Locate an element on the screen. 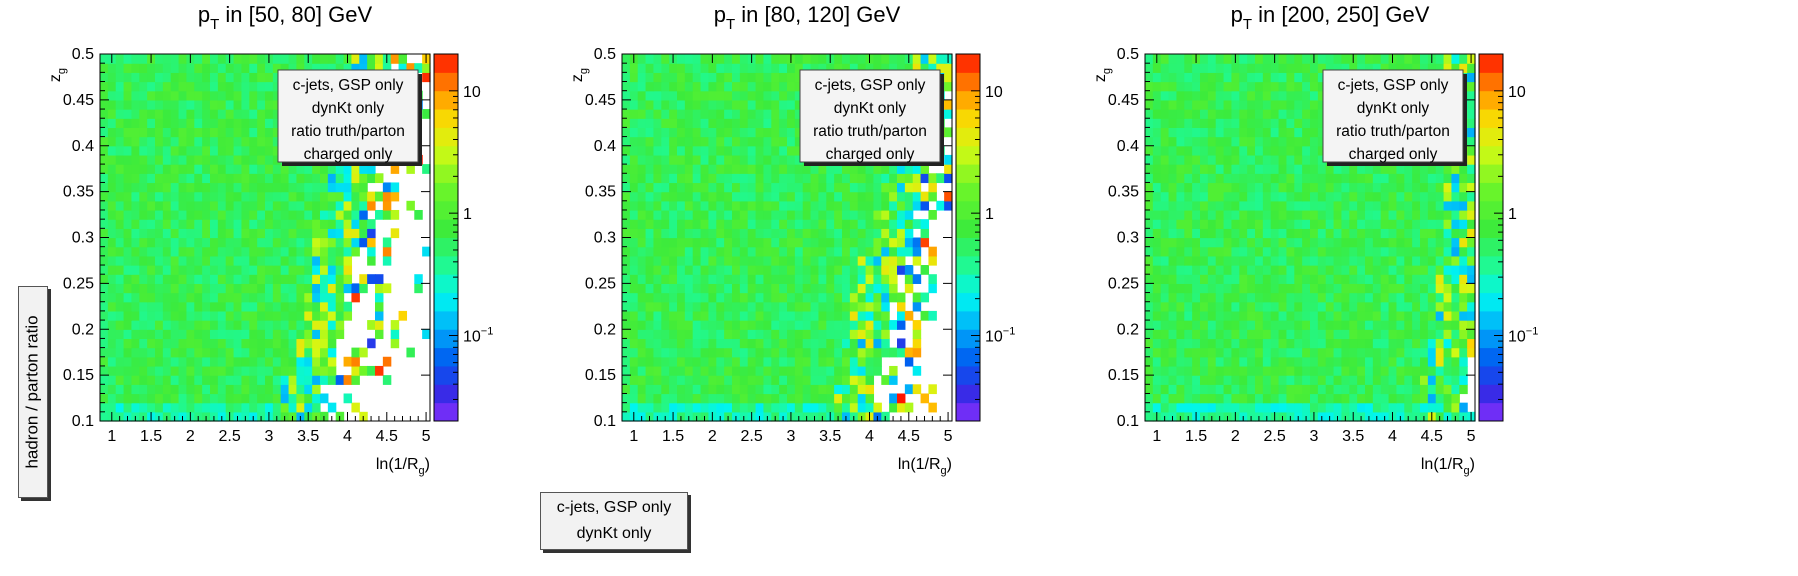  x-tick-label: 4 is located at coordinates (347, 436).